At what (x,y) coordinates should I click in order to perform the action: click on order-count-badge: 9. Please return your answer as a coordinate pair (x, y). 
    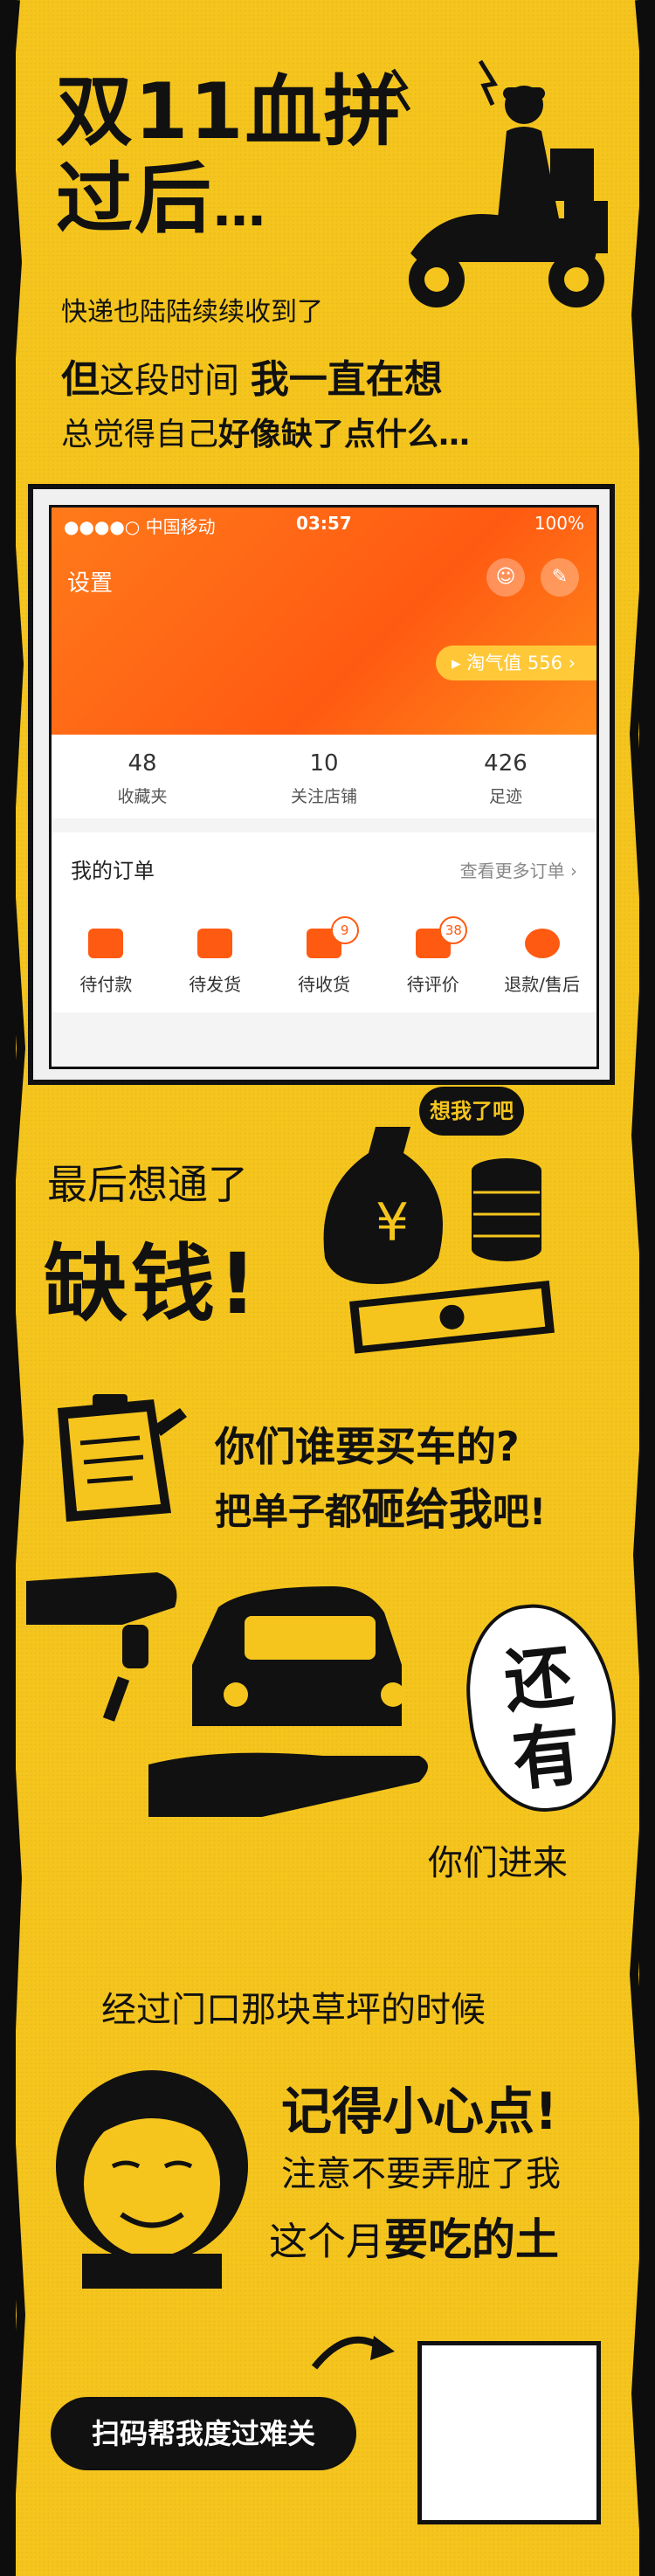
    Looking at the image, I should click on (344, 930).